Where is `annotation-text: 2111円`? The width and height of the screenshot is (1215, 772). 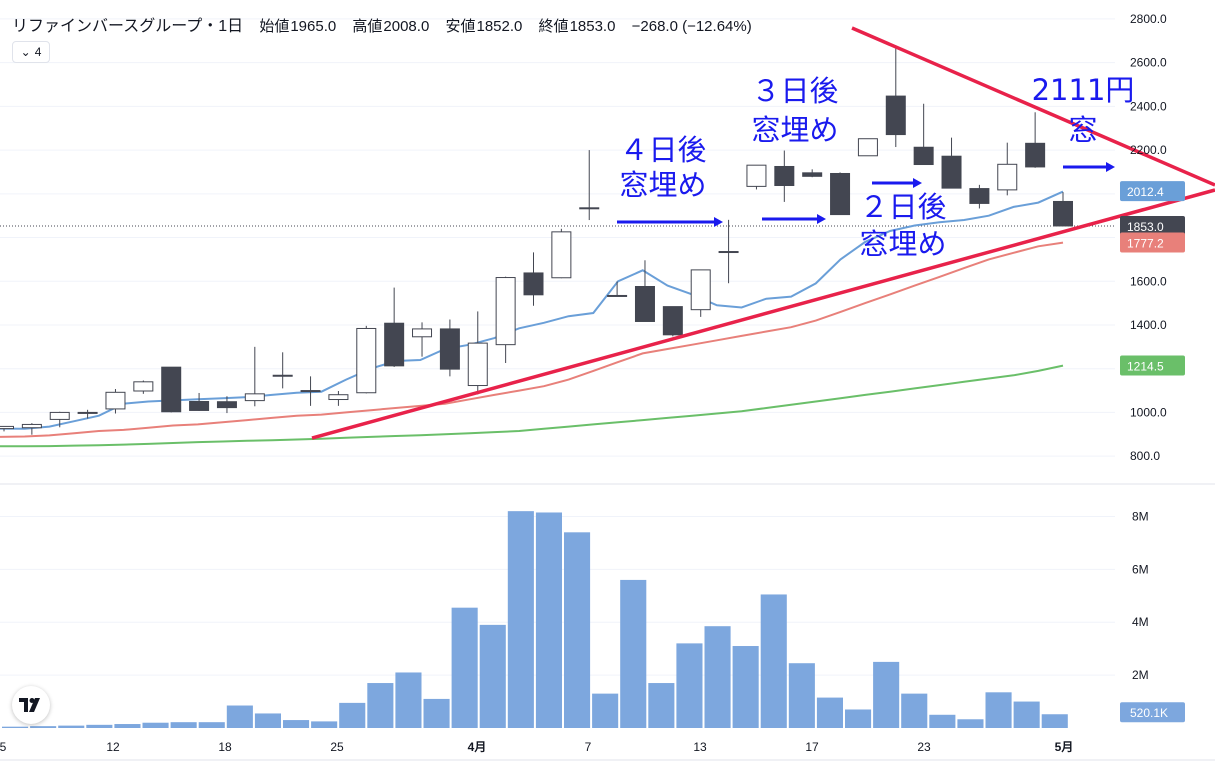 annotation-text: 2111円 is located at coordinates (1083, 90).